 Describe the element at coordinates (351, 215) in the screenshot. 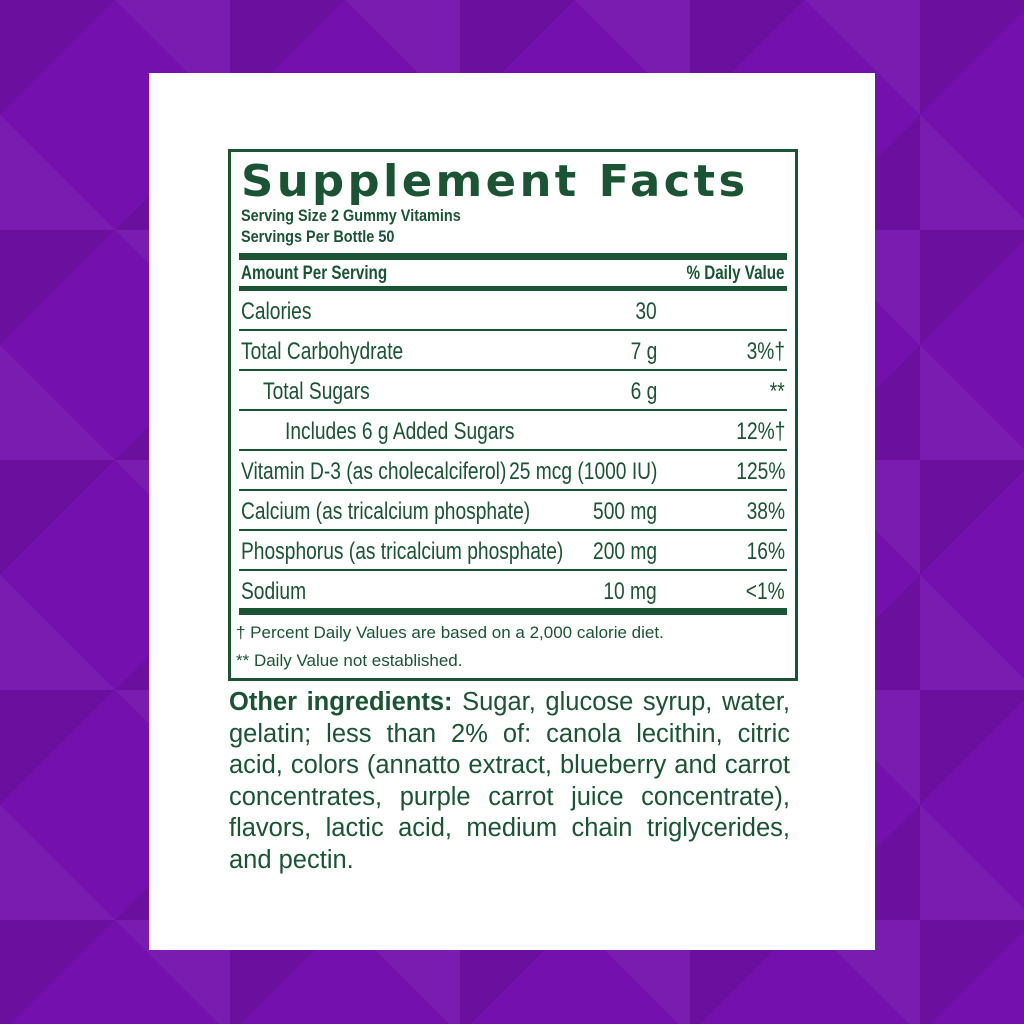

I see `serving-size: Serving Size 2 Gummy Vitamins` at that location.